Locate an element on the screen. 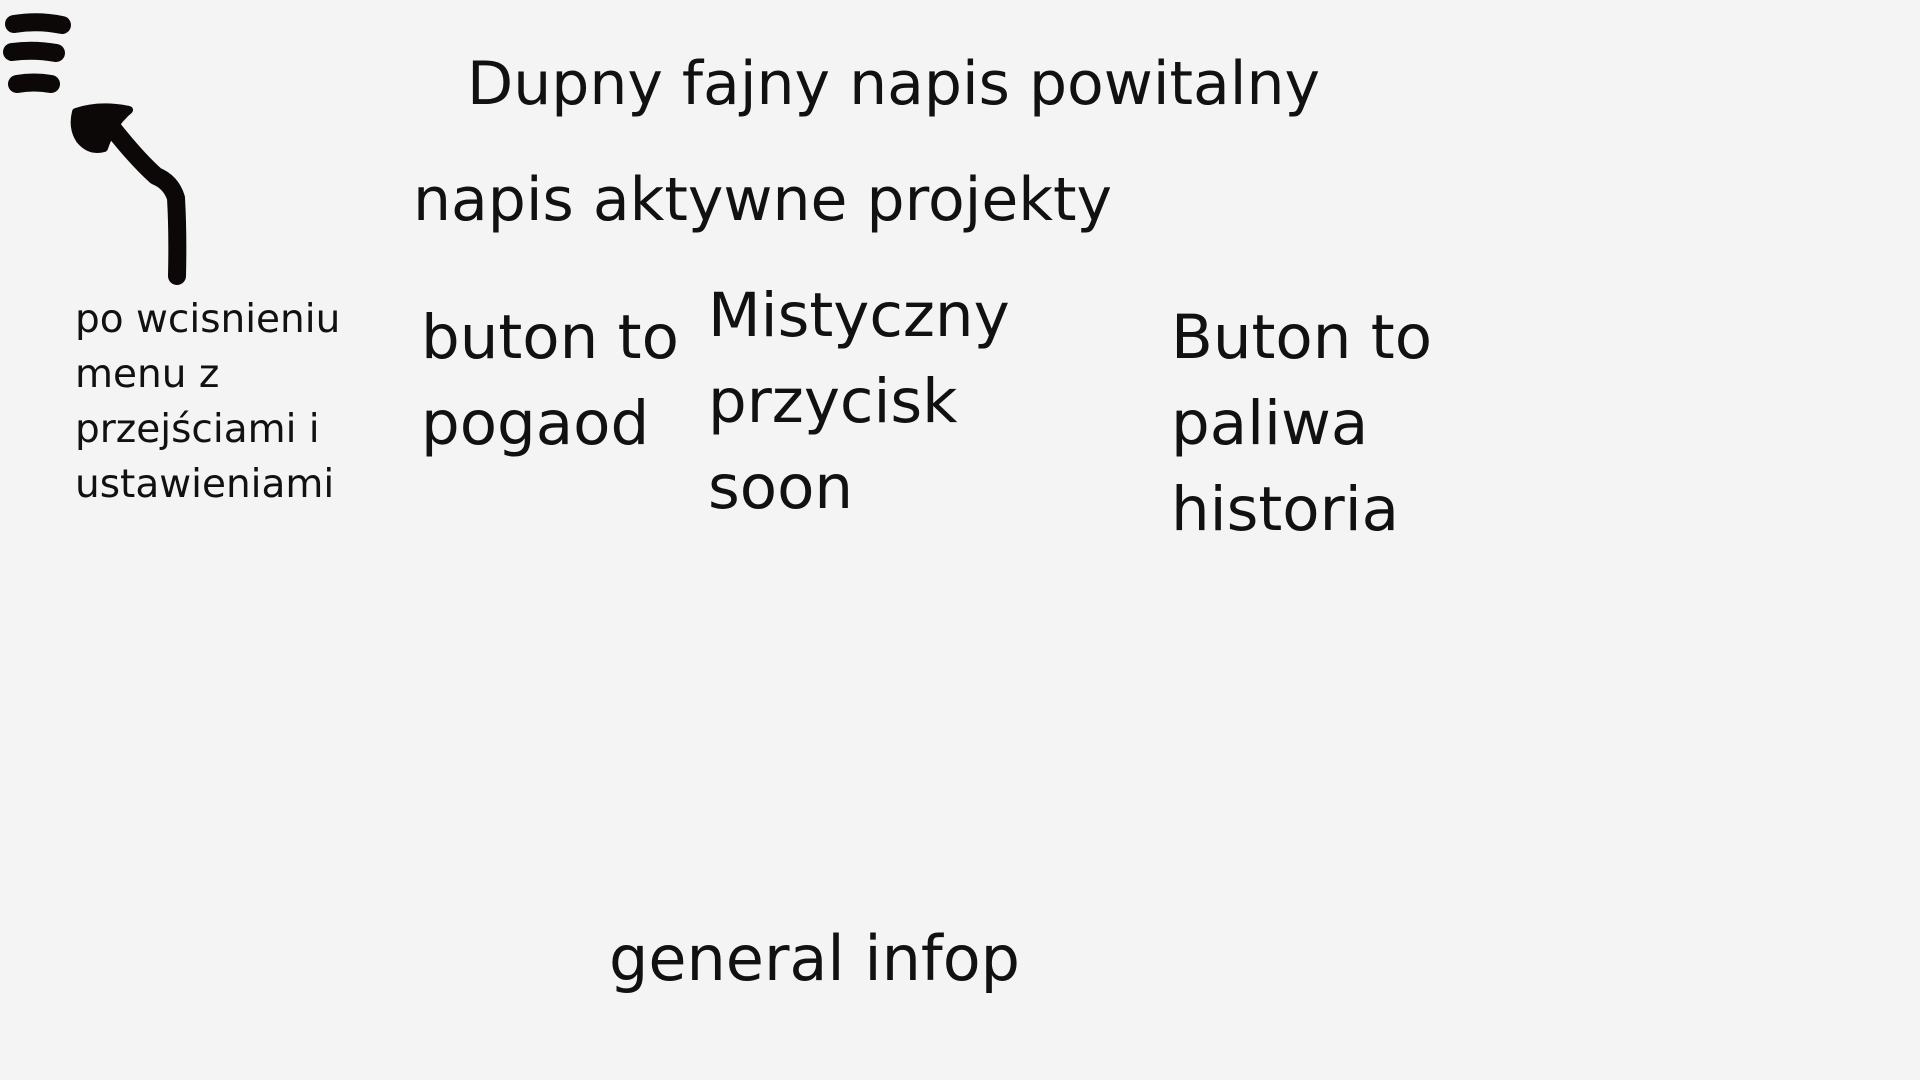 The width and height of the screenshot is (1920, 1080). general-info-label: general infop is located at coordinates (814, 958).